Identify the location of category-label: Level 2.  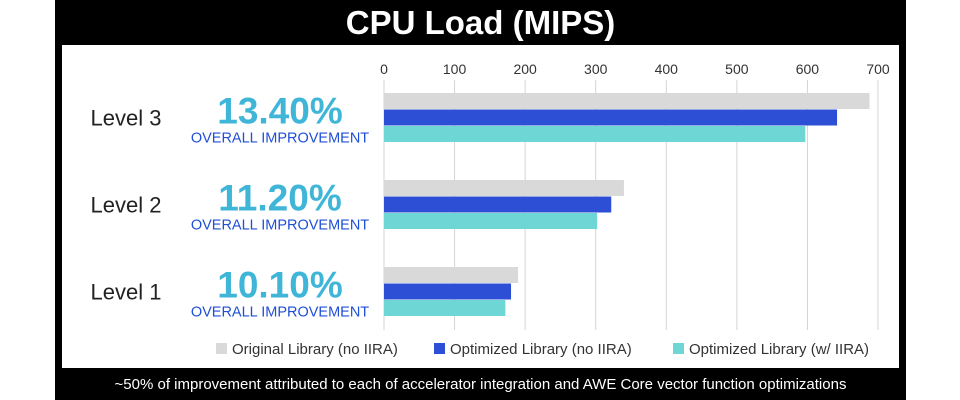
(126, 205).